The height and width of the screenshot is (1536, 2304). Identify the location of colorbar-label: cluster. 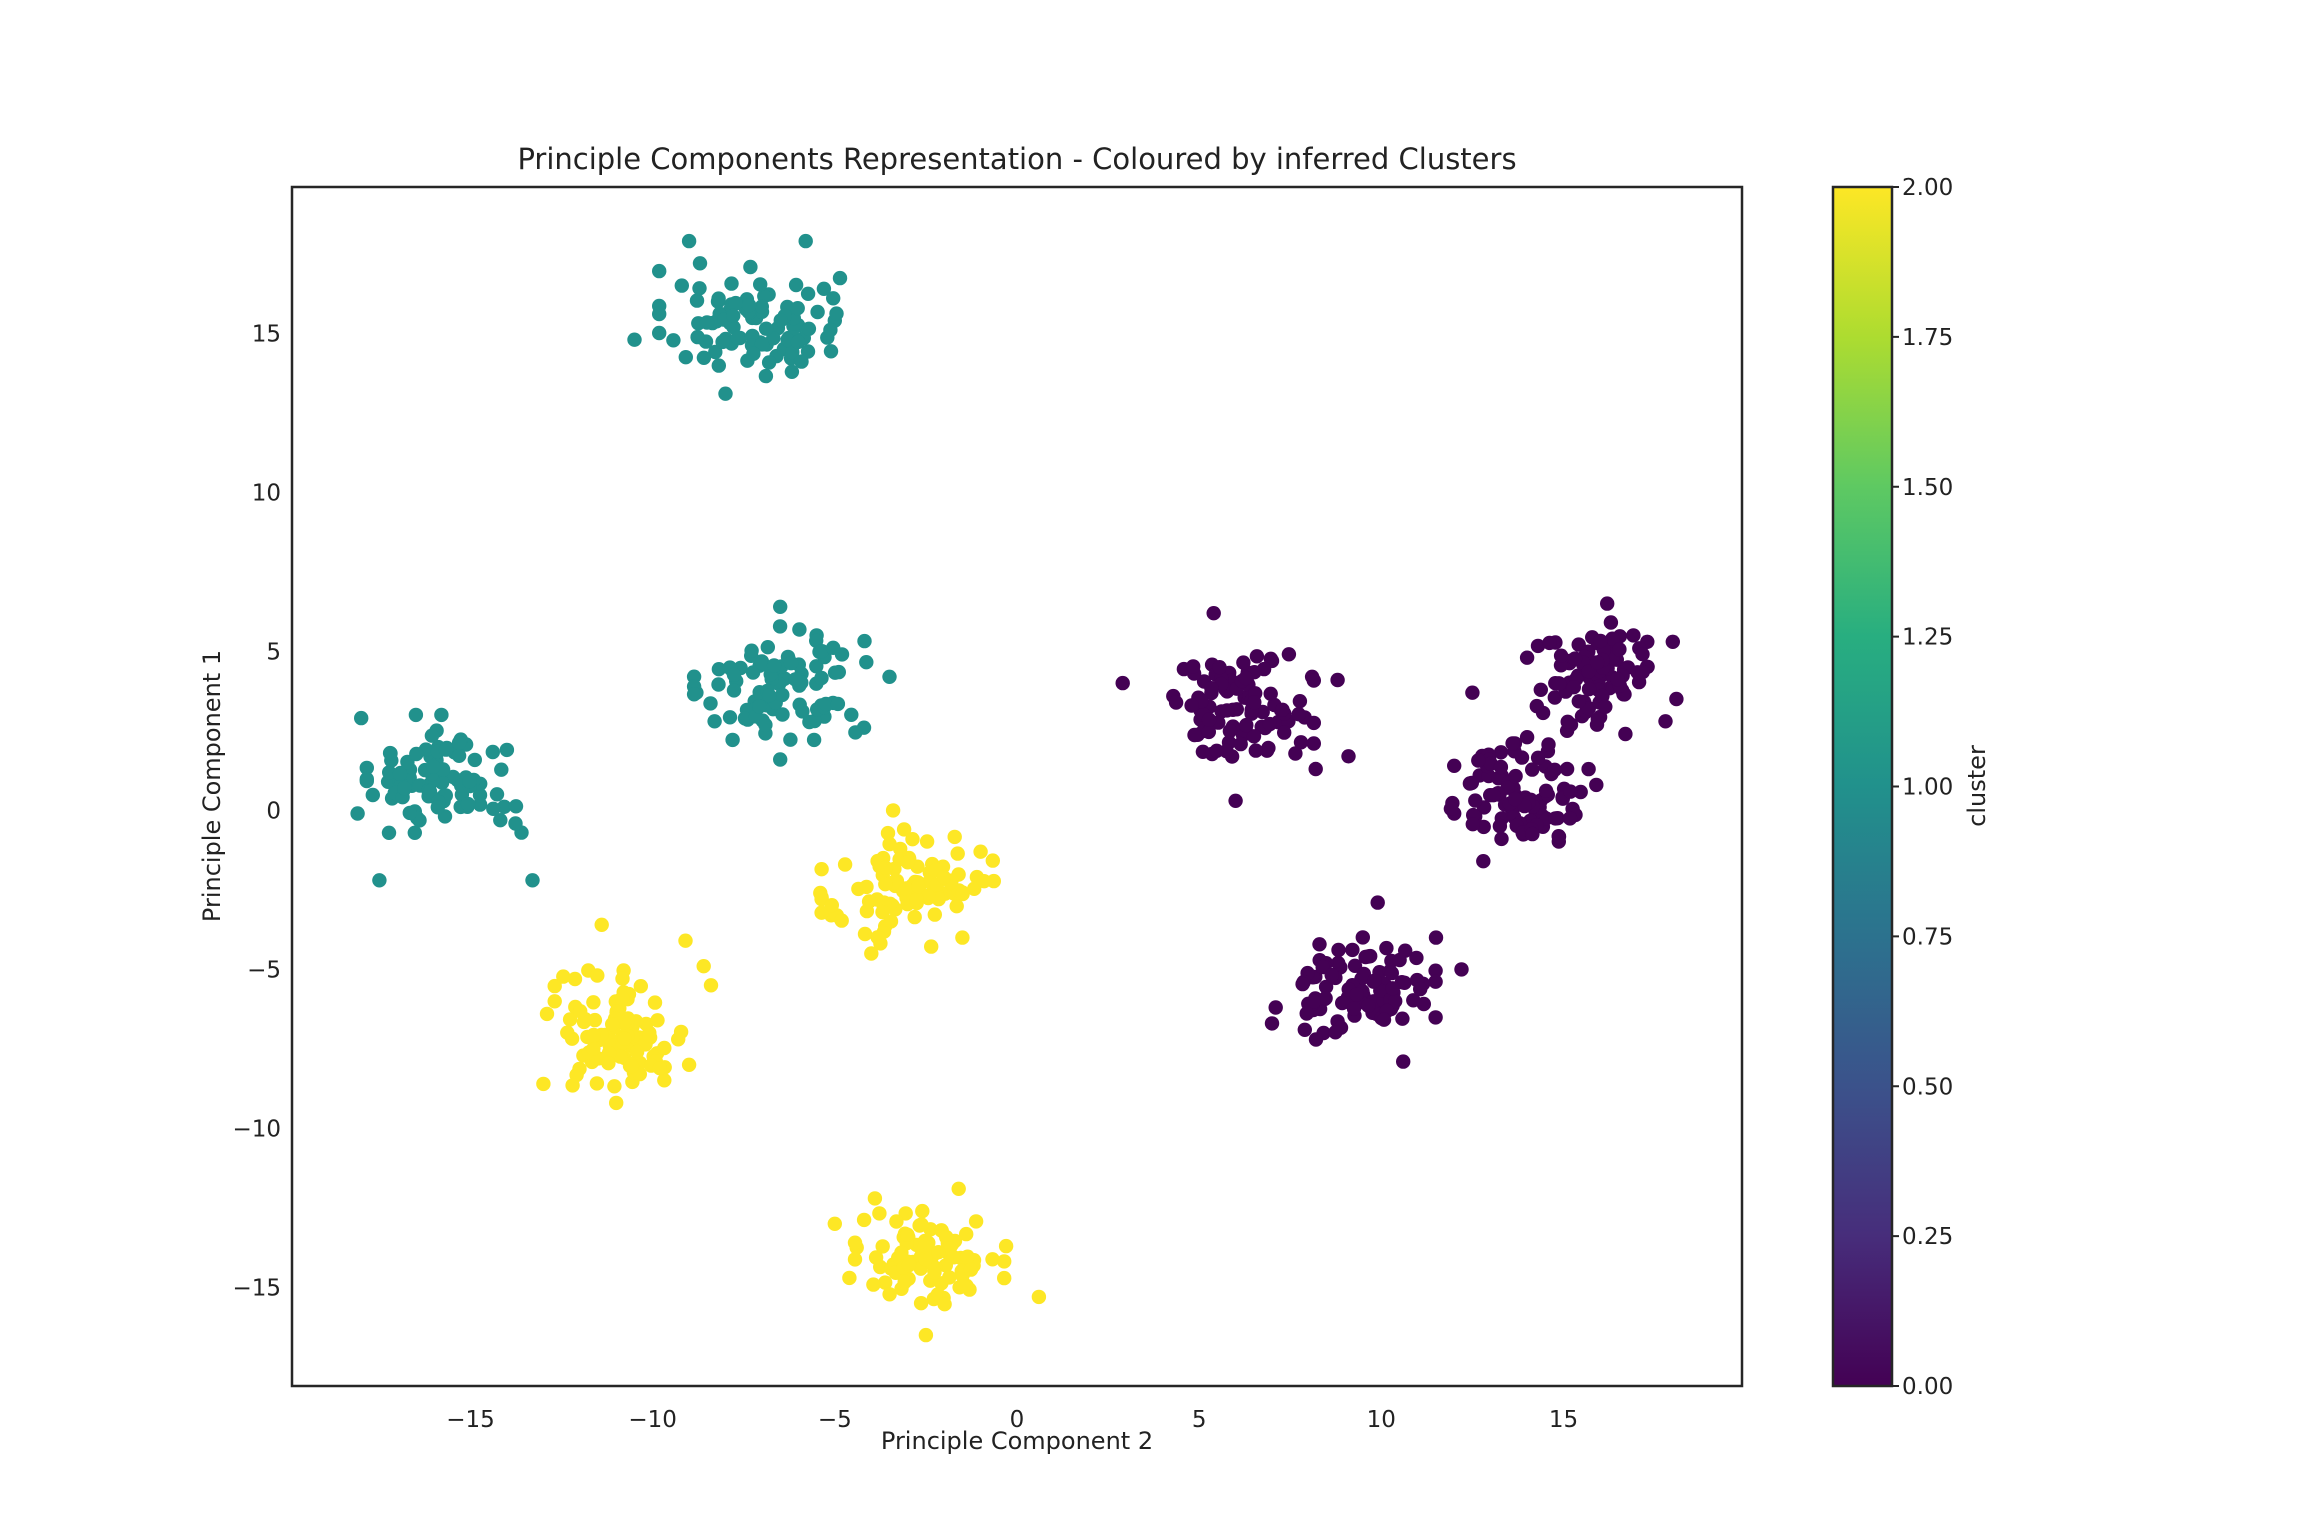
(1977, 786).